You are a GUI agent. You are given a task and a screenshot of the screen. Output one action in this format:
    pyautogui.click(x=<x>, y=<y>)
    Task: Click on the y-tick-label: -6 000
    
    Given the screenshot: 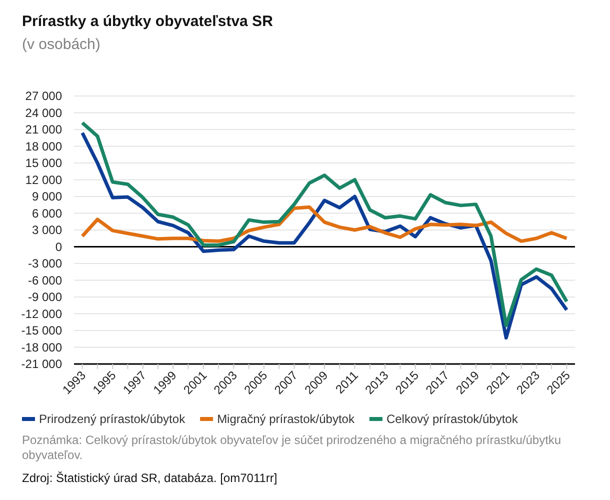 What is the action you would take?
    pyautogui.click(x=45, y=280)
    